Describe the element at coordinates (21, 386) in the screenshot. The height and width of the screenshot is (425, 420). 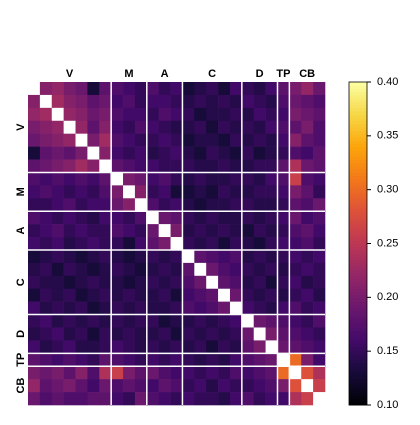
I see `group-label-left: CB` at that location.